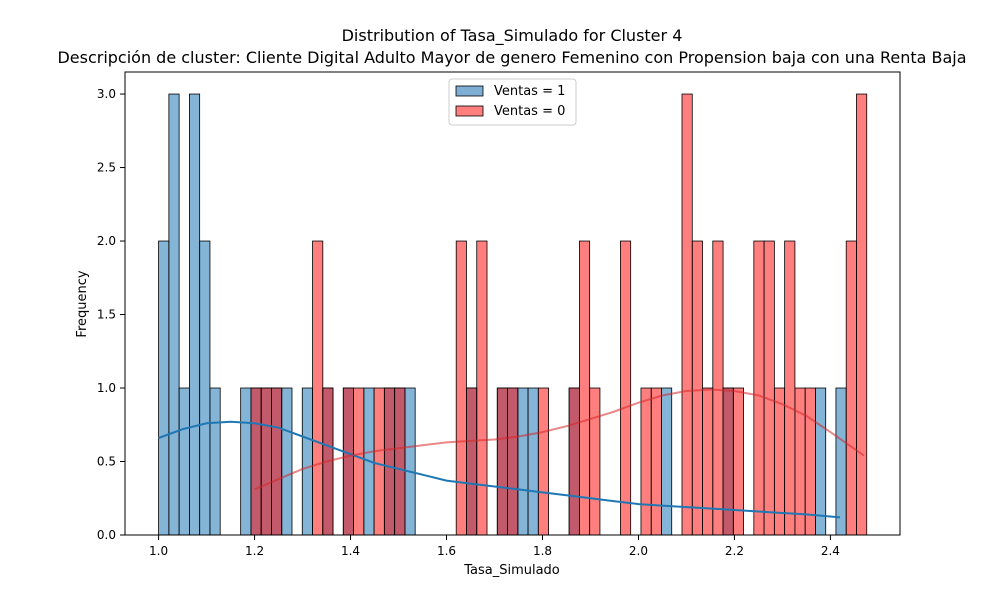 The height and width of the screenshot is (600, 1000). Describe the element at coordinates (734, 551) in the screenshot. I see `x-tick-label: 2.2` at that location.